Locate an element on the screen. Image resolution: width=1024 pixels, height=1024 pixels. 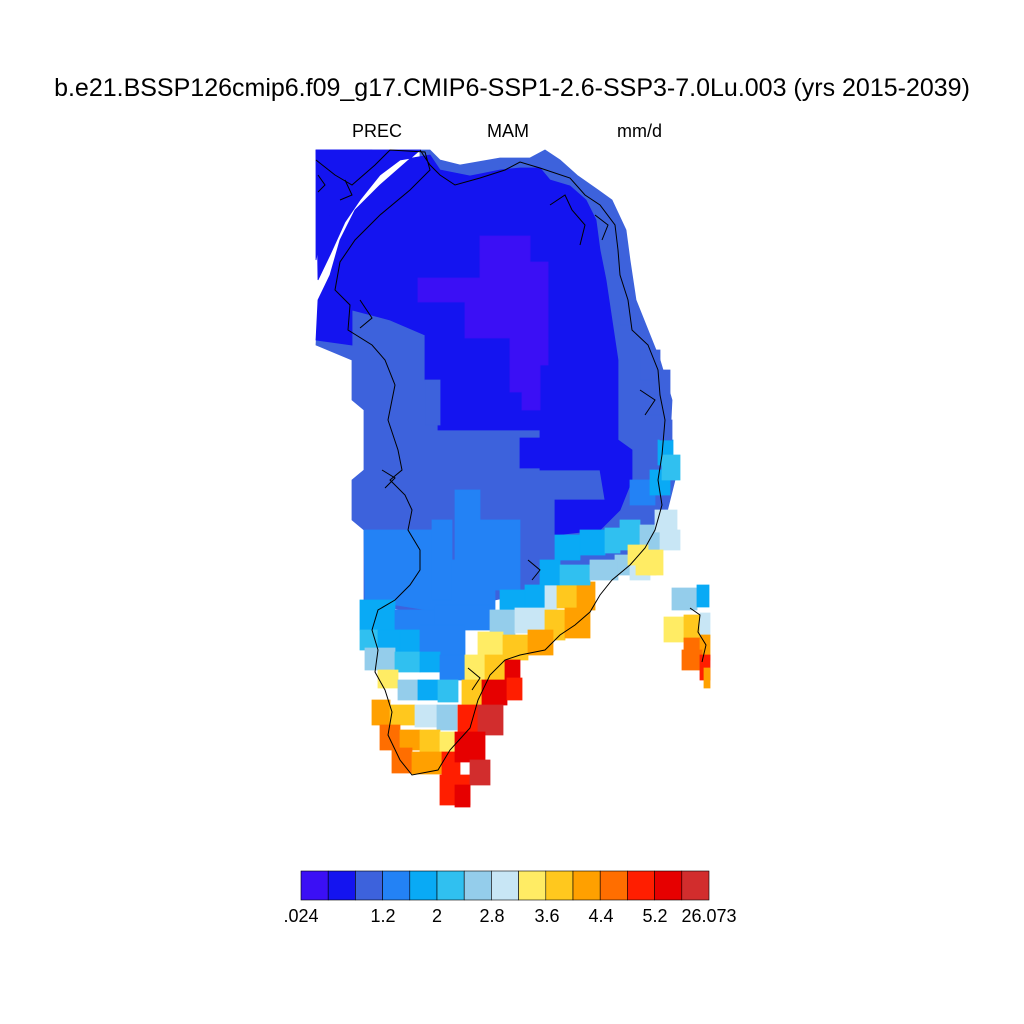
variable-label: PREC is located at coordinates (377, 131).